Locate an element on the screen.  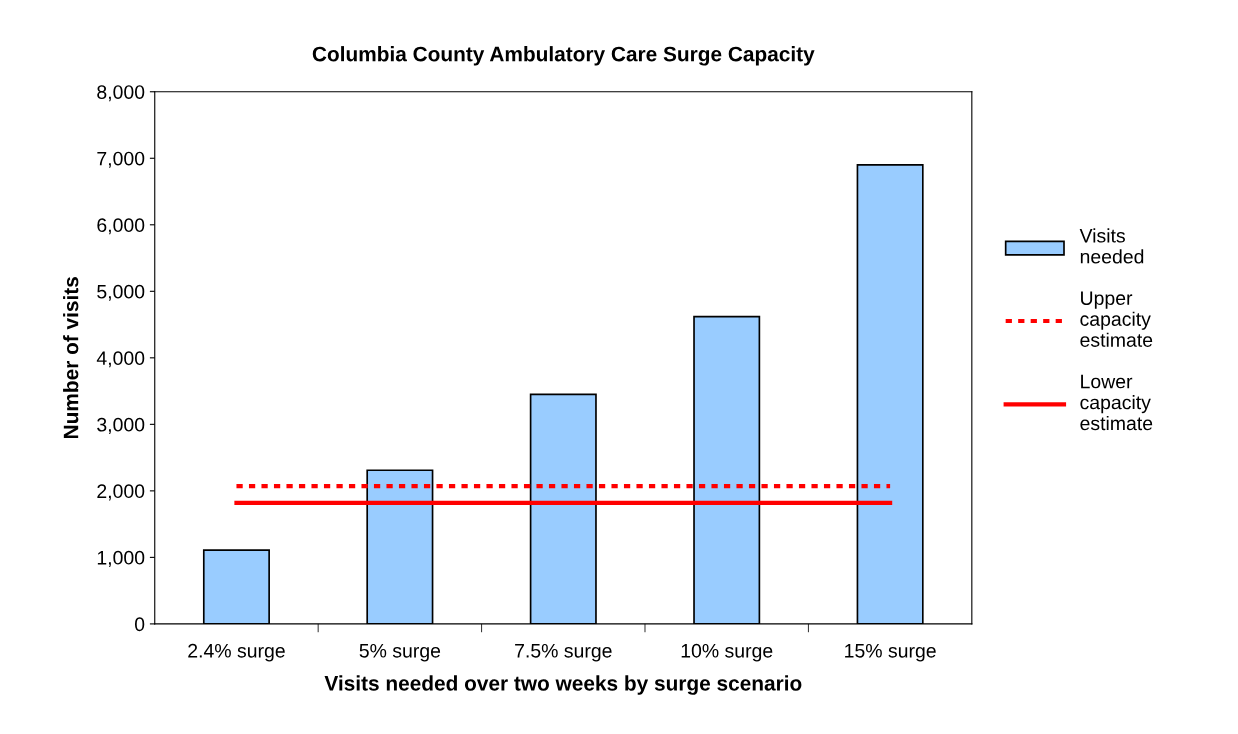
y-tick-label: 1,000 is located at coordinates (121, 558).